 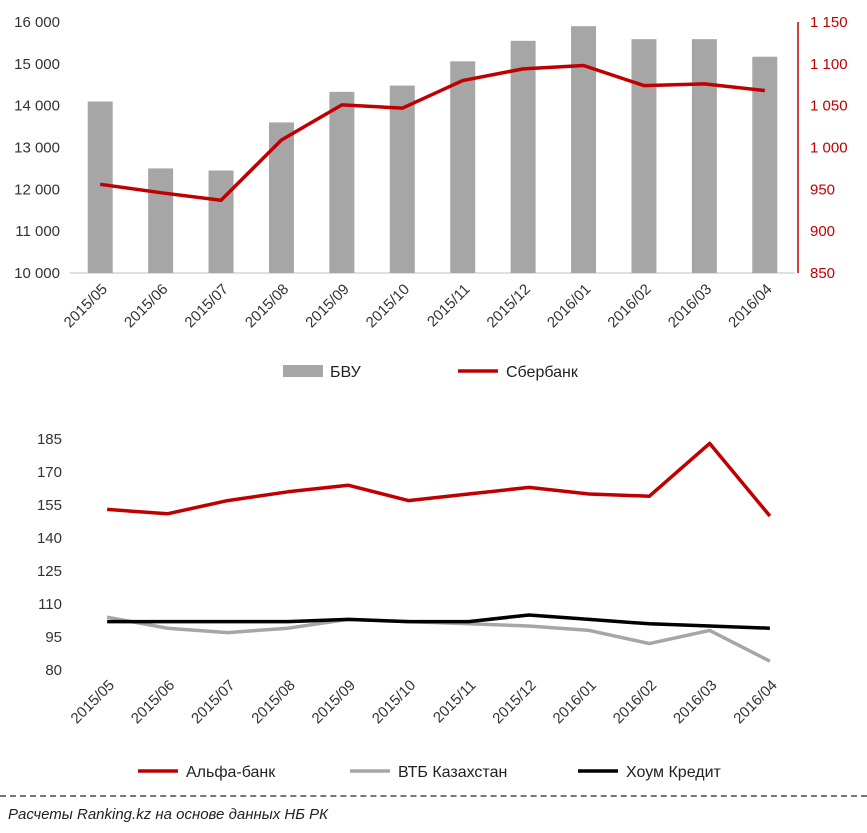 What do you see at coordinates (37, 22) in the screenshot?
I see `y-tick-label: 16 000` at bounding box center [37, 22].